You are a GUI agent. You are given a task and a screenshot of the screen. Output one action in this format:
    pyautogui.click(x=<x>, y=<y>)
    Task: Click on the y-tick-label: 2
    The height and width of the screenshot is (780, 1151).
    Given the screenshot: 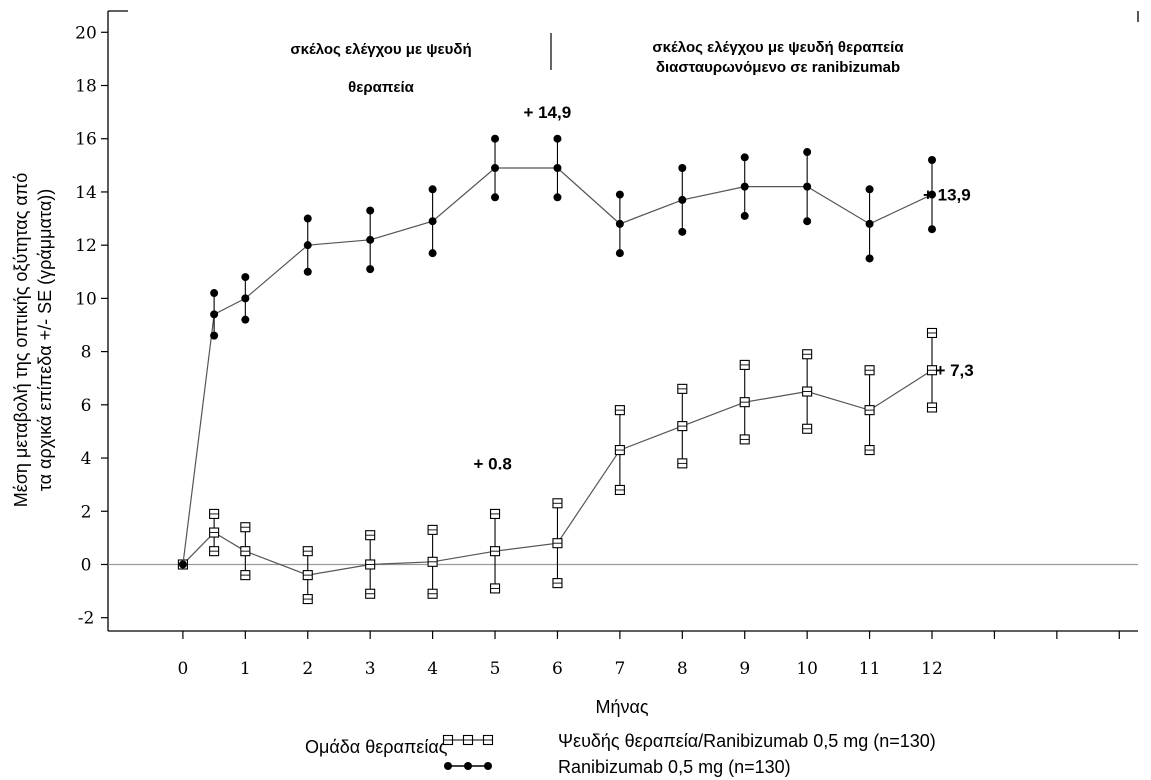 What is the action you would take?
    pyautogui.click(x=86, y=512)
    